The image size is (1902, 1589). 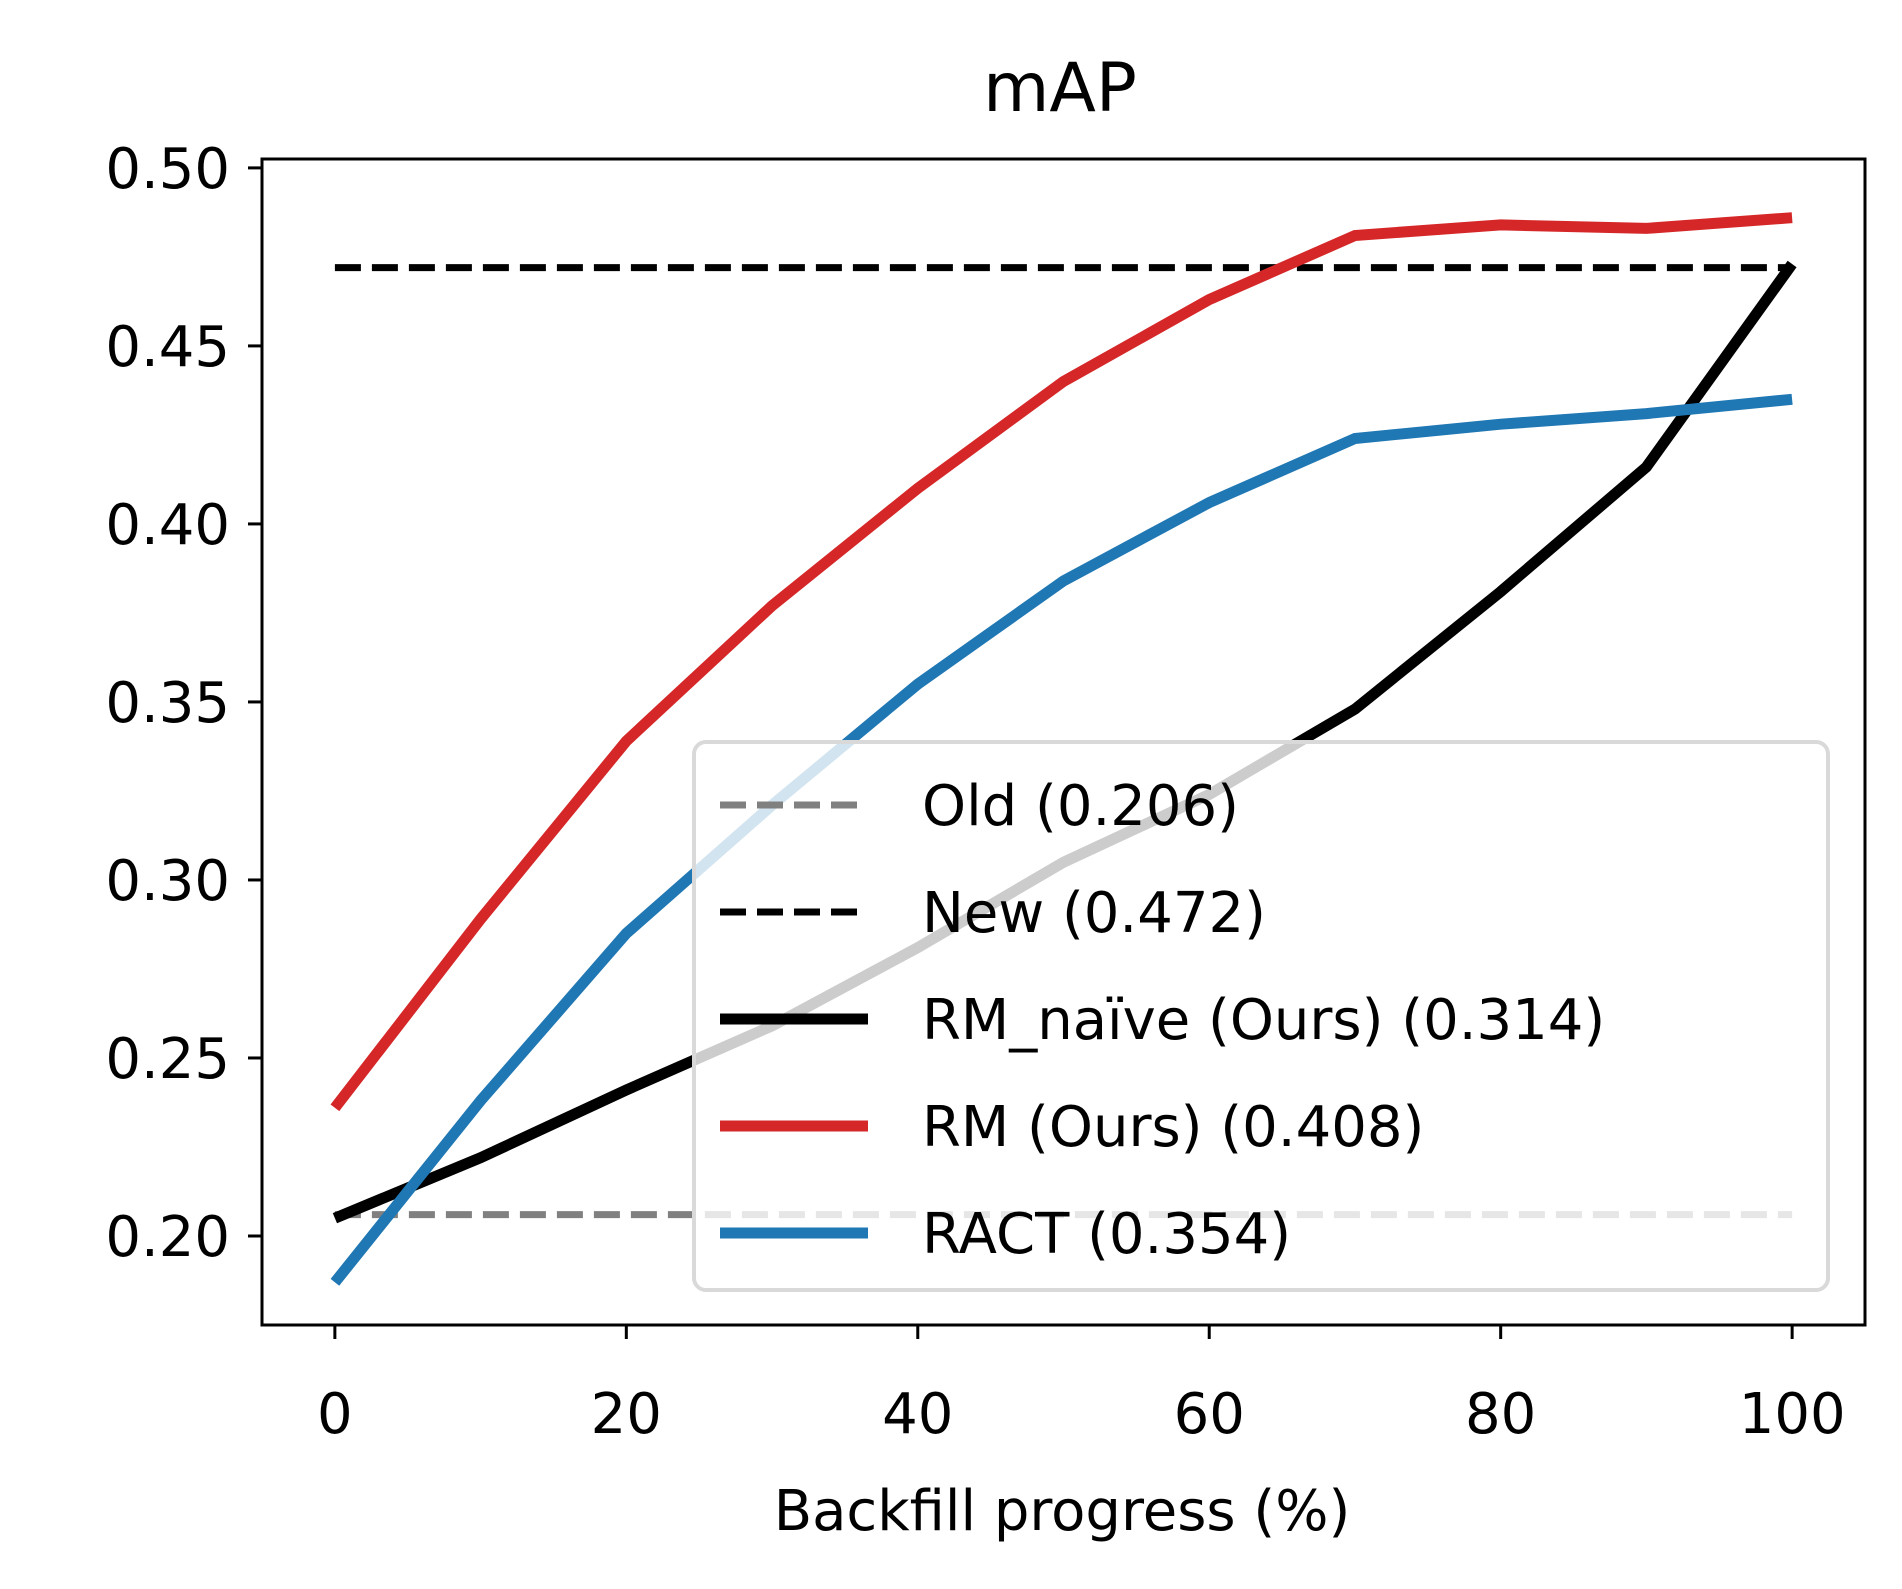 What do you see at coordinates (335, 1414) in the screenshot?
I see `x-tick-label: 0` at bounding box center [335, 1414].